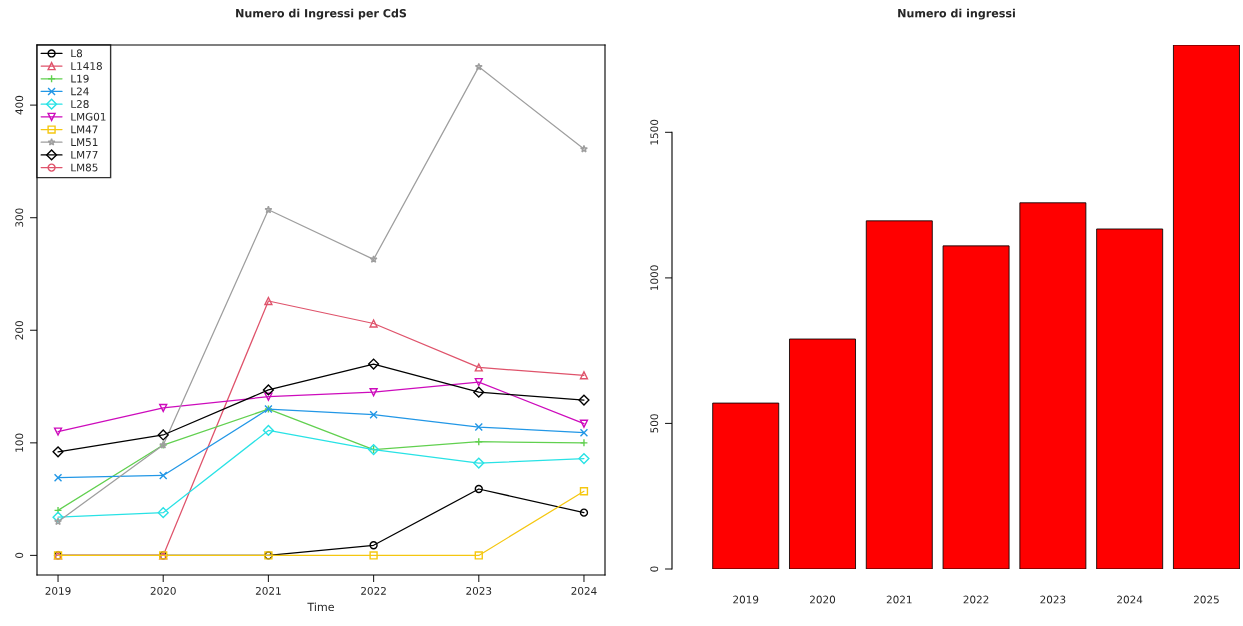  I want to click on chart-title: Numero di Ingressi per CdS, so click(321, 14).